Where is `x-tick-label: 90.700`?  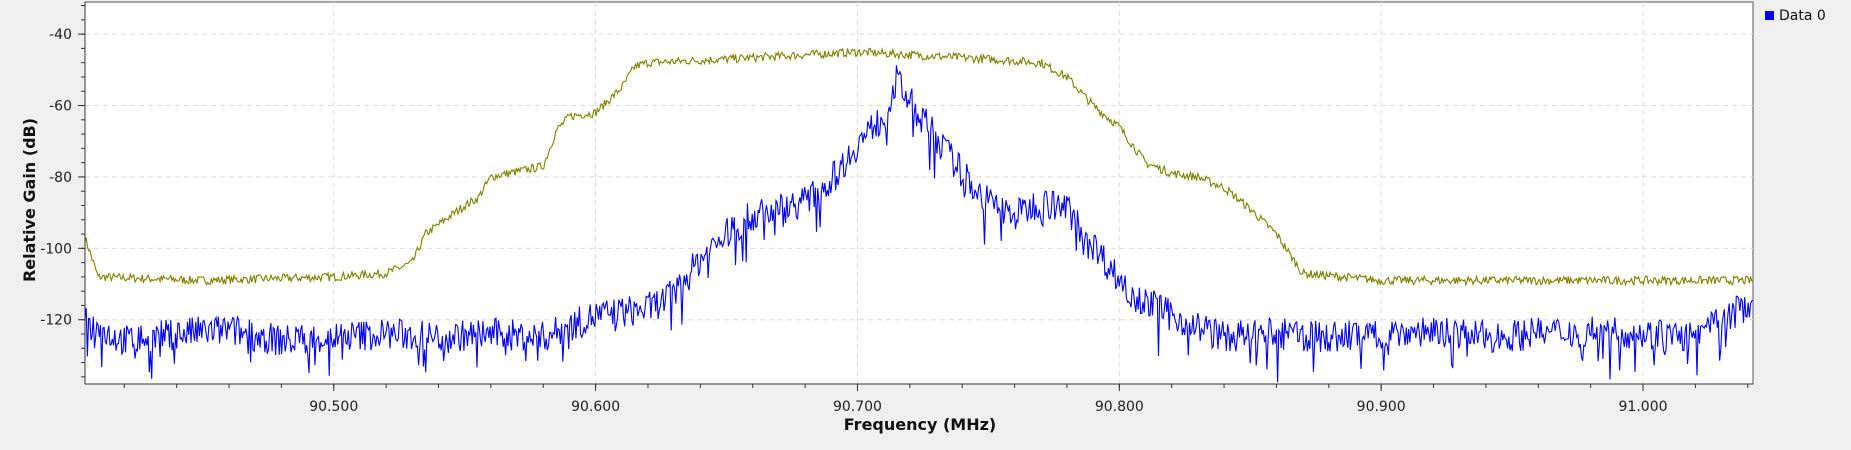
x-tick-label: 90.700 is located at coordinates (857, 407).